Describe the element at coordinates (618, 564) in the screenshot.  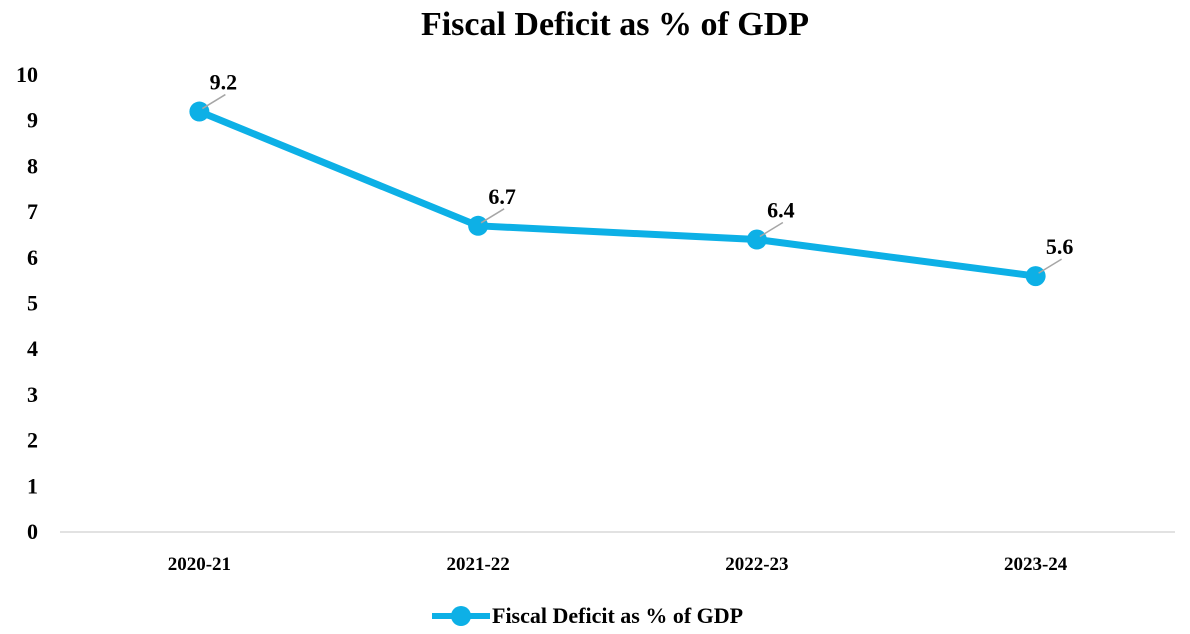
I see `x-axis-ticks: 2020-21 2021-22 2022-23 2023-24` at that location.